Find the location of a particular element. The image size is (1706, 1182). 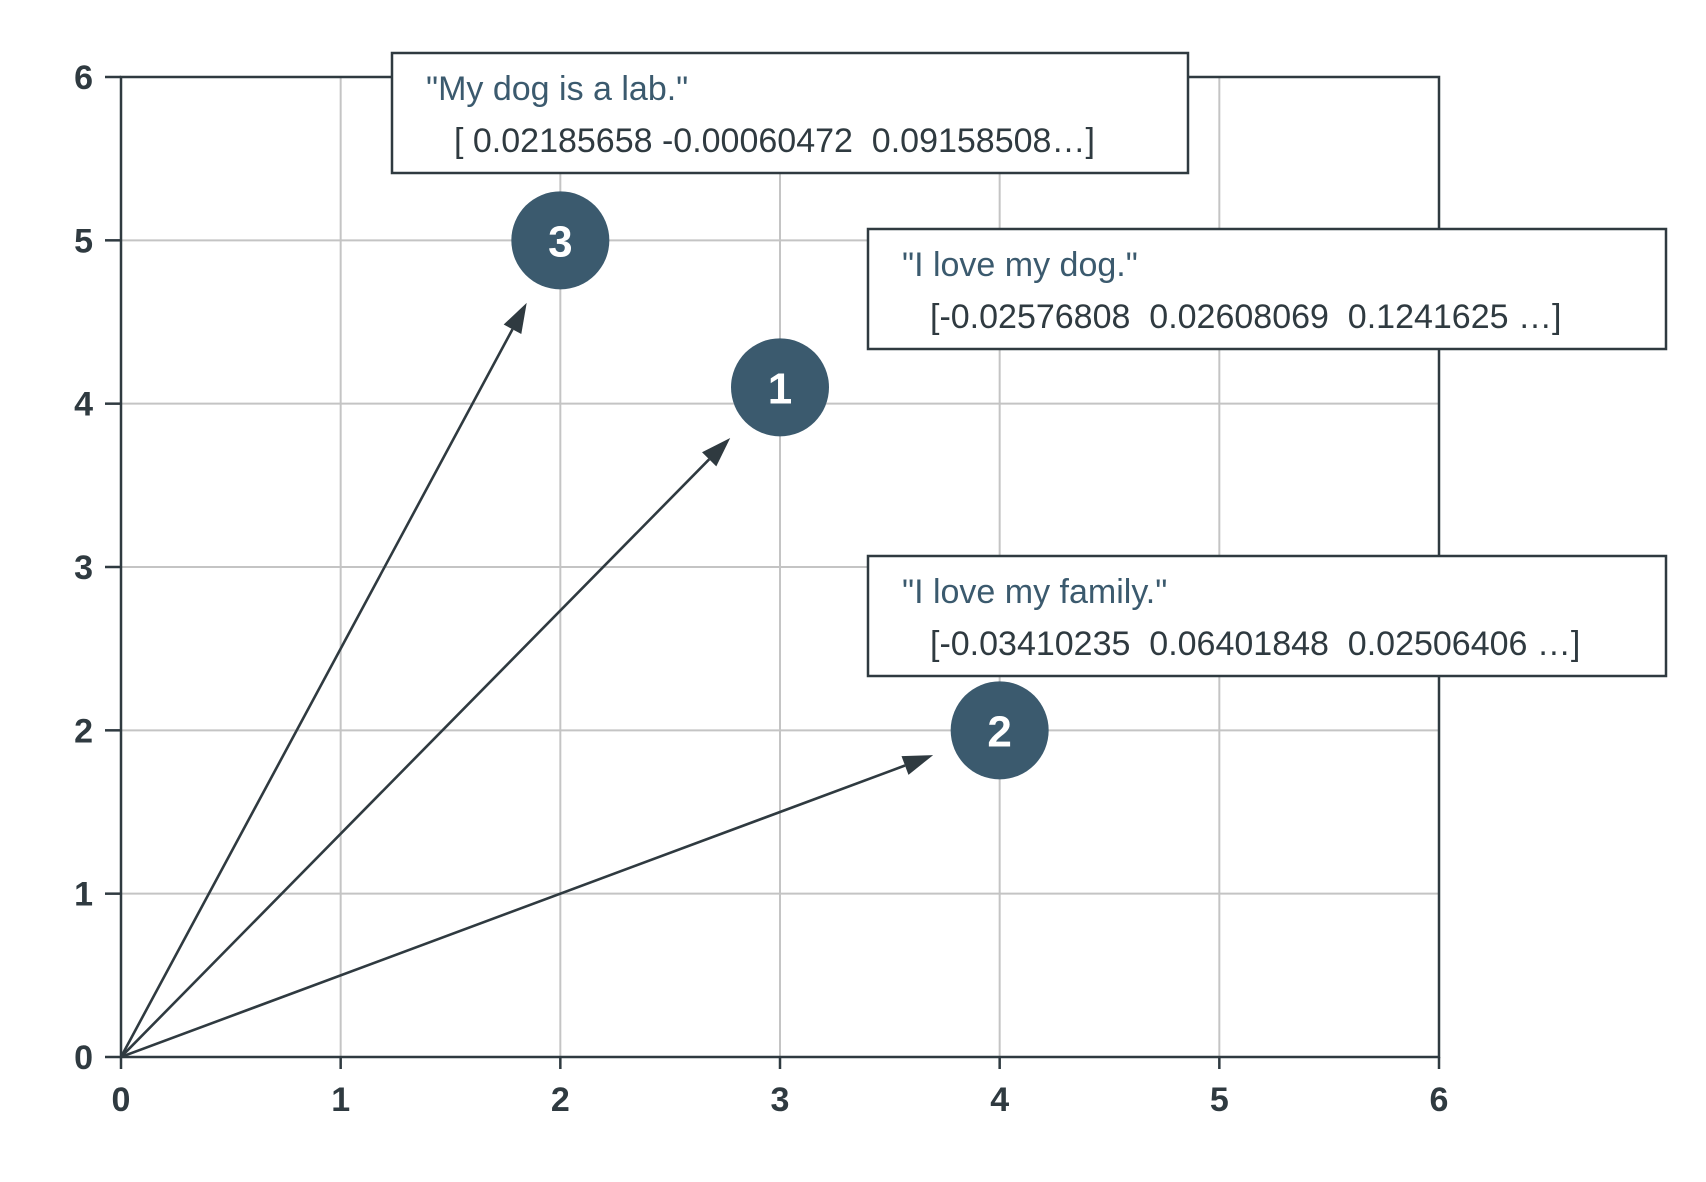

x-tick-label: 5 is located at coordinates (1219, 1100).